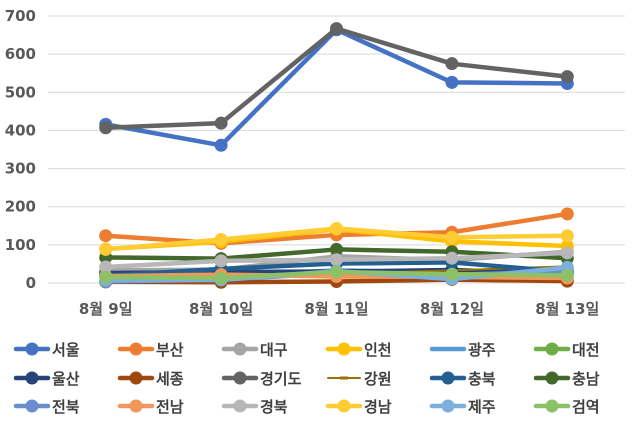  I want to click on y-axis-tick-labels: 0 100 200 300 400 500 600 700, so click(20, 149).